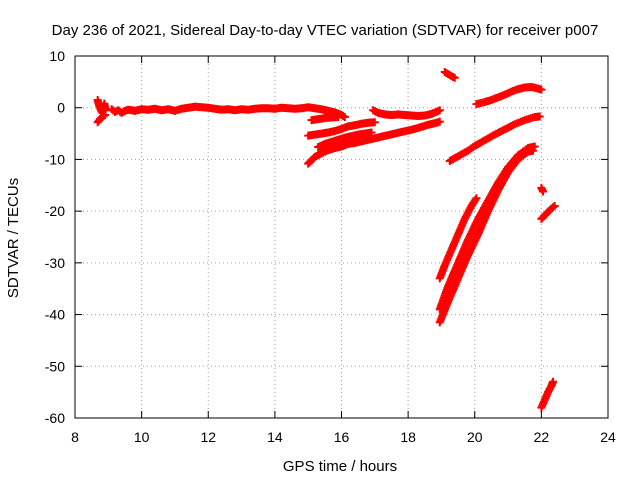  Describe the element at coordinates (61, 108) in the screenshot. I see `y-tick-label: 0` at that location.